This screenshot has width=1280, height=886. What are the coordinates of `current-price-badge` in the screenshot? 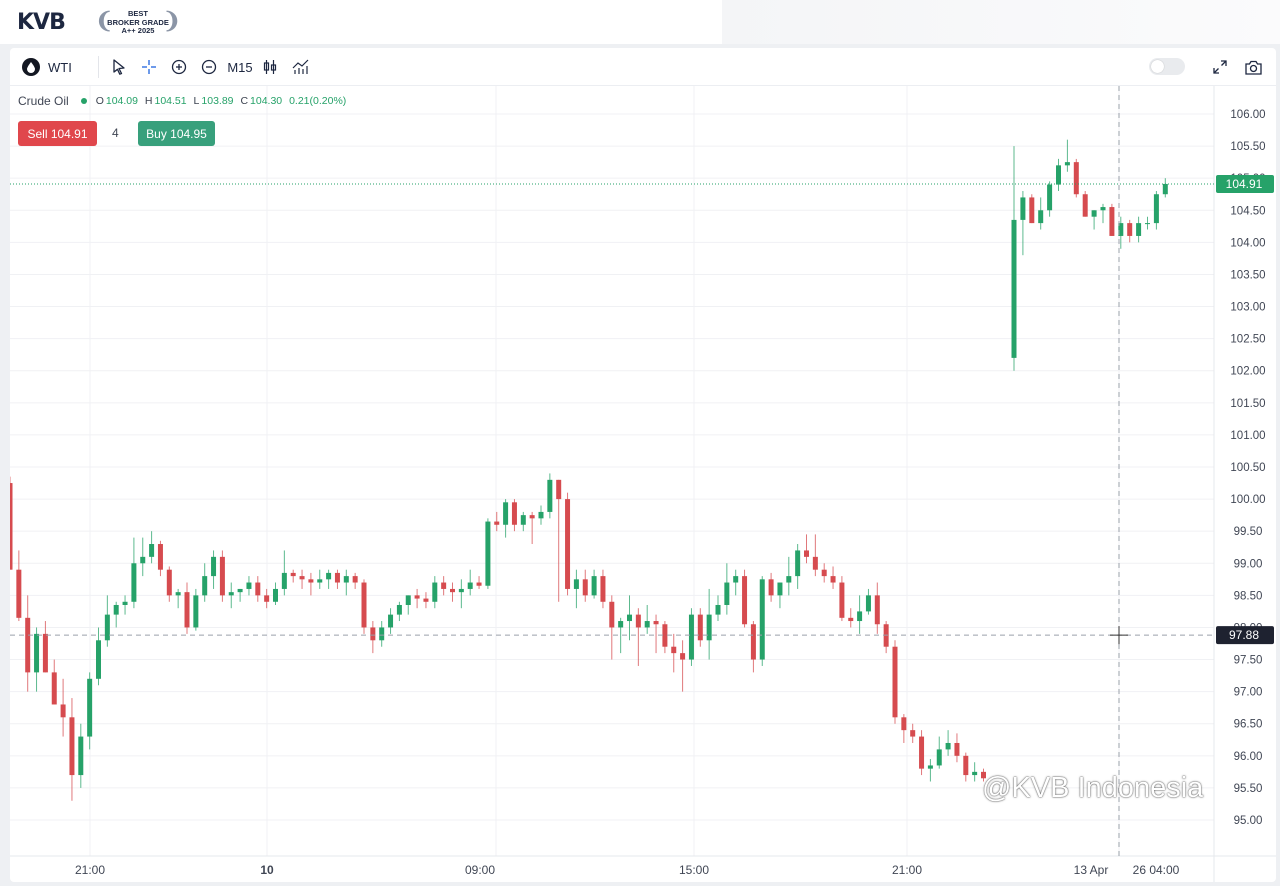 It's located at (1245, 183).